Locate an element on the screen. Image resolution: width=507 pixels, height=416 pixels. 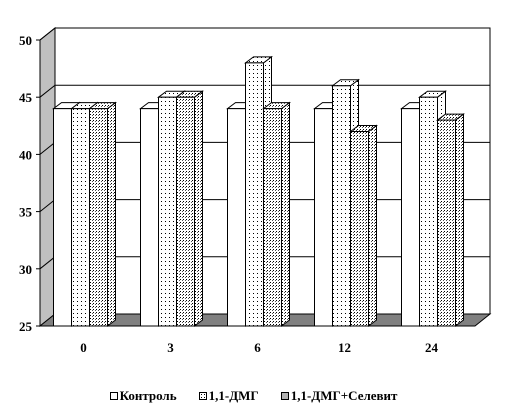
y-tick-label: 35 is located at coordinates (26, 212).